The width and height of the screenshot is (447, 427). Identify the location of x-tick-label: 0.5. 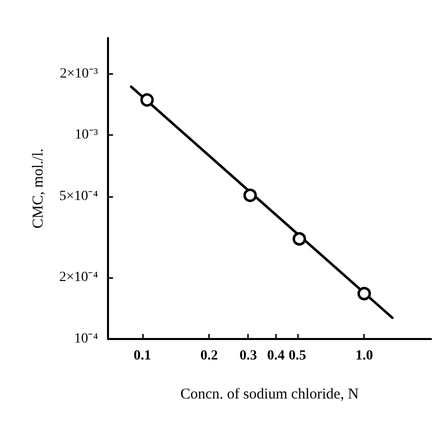
(297, 356).